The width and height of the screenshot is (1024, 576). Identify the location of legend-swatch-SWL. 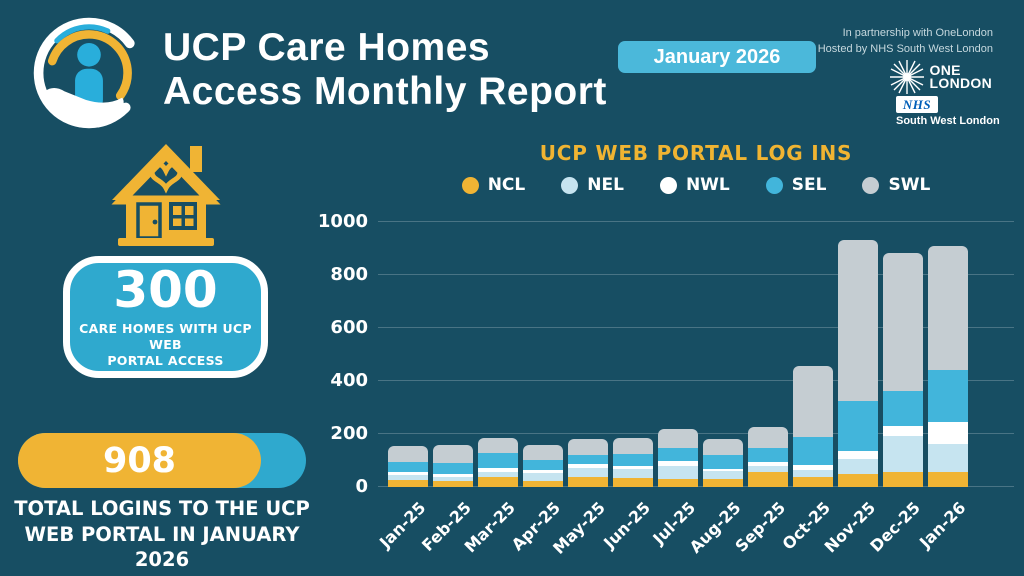
(871, 185).